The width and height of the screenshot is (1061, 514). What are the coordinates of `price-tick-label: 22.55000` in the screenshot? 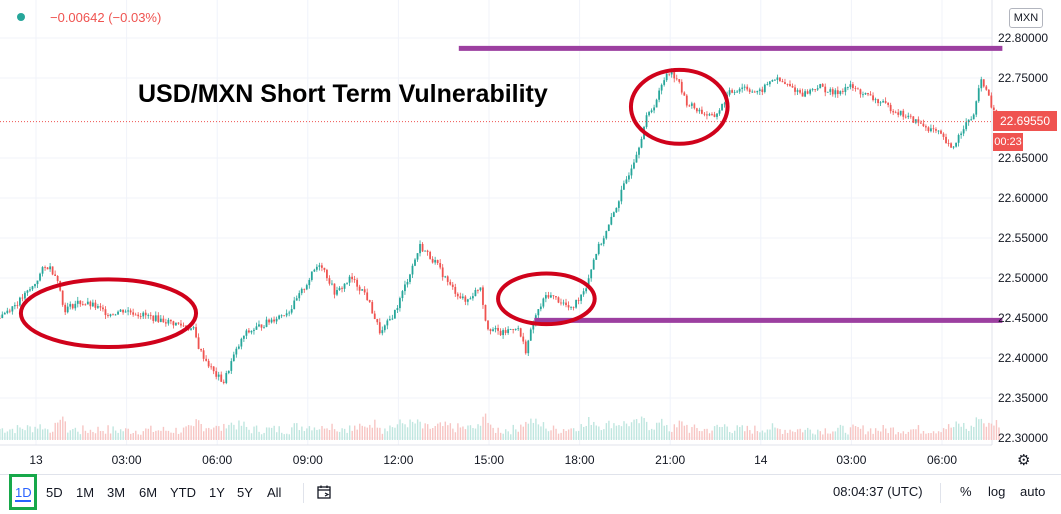 It's located at (1023, 238).